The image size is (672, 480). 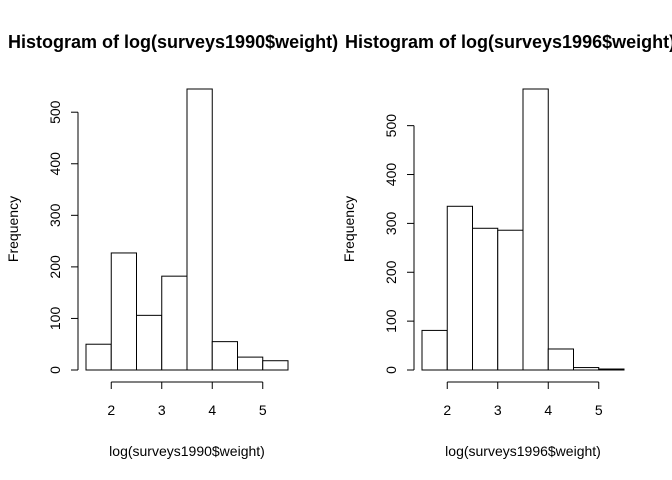 What do you see at coordinates (173, 42) in the screenshot?
I see `chart-title: Histogram of log(surveys1990$weight)` at bounding box center [173, 42].